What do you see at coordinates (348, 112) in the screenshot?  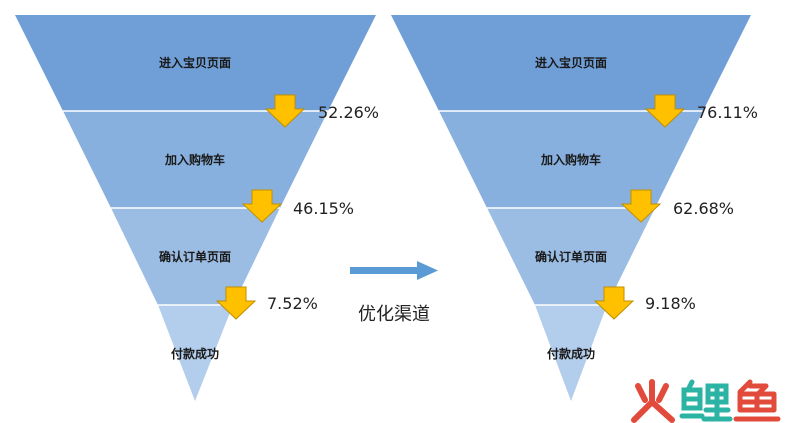 I see `conversion-rate-label: 52.26%` at bounding box center [348, 112].